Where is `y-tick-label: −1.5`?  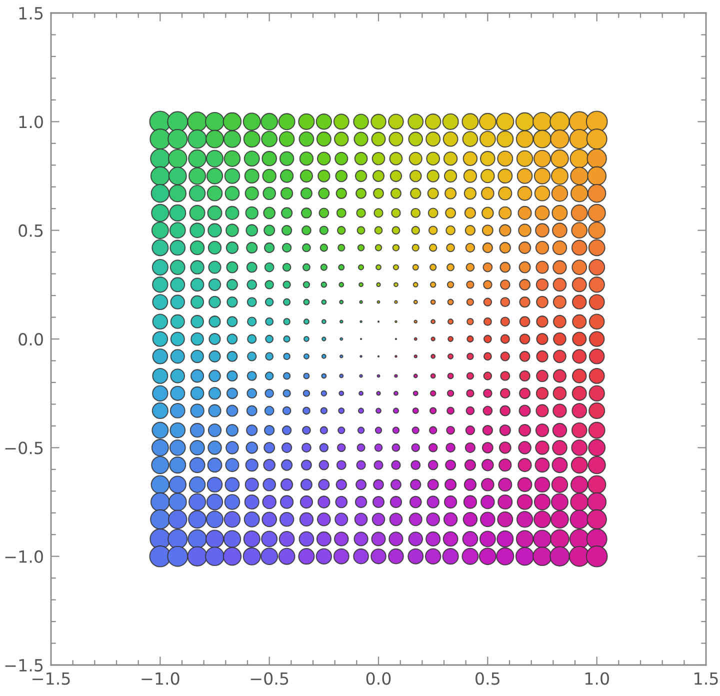 y-tick-label: −1.5 is located at coordinates (24, 665).